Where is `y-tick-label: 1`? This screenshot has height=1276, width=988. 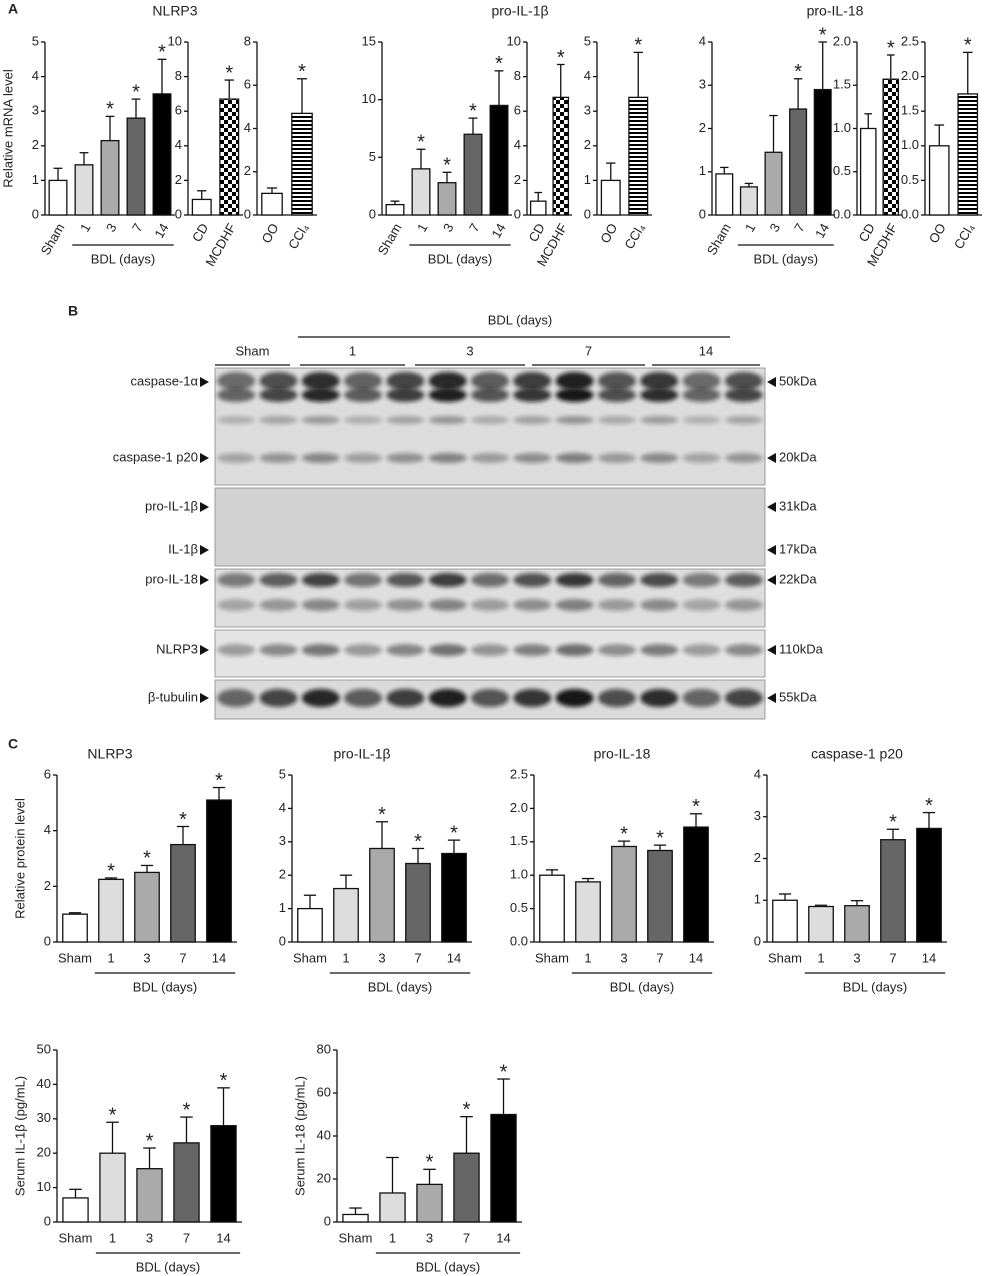
y-tick-label: 1 is located at coordinates (282, 907).